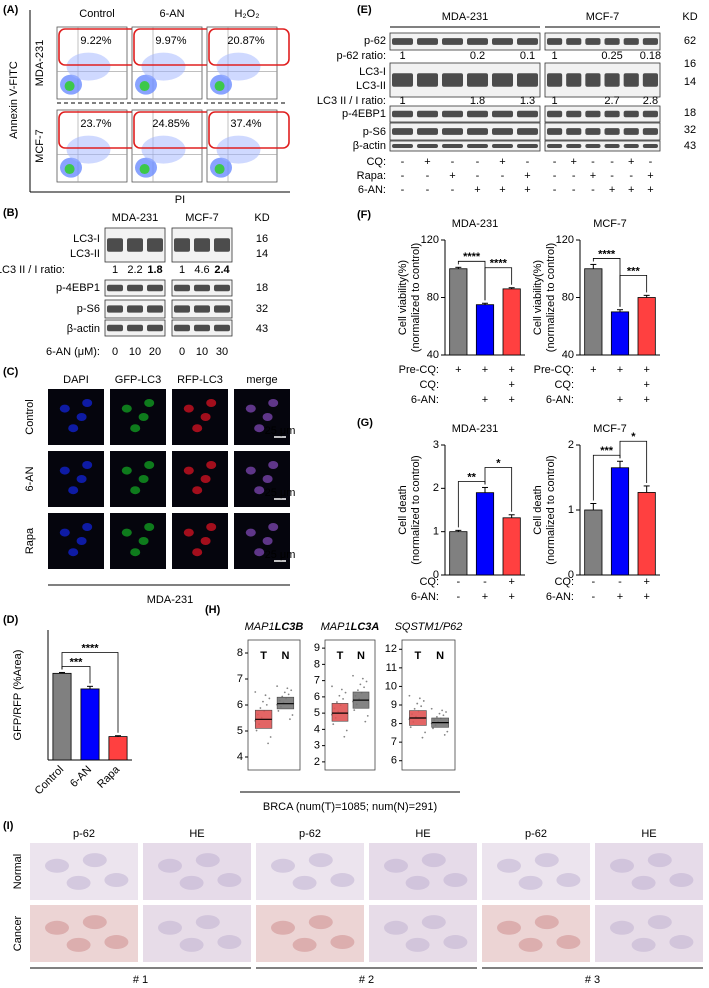 This screenshot has height=988, width=709. What do you see at coordinates (364, 114) in the screenshot?
I see `band-label: p-4EBP1` at bounding box center [364, 114].